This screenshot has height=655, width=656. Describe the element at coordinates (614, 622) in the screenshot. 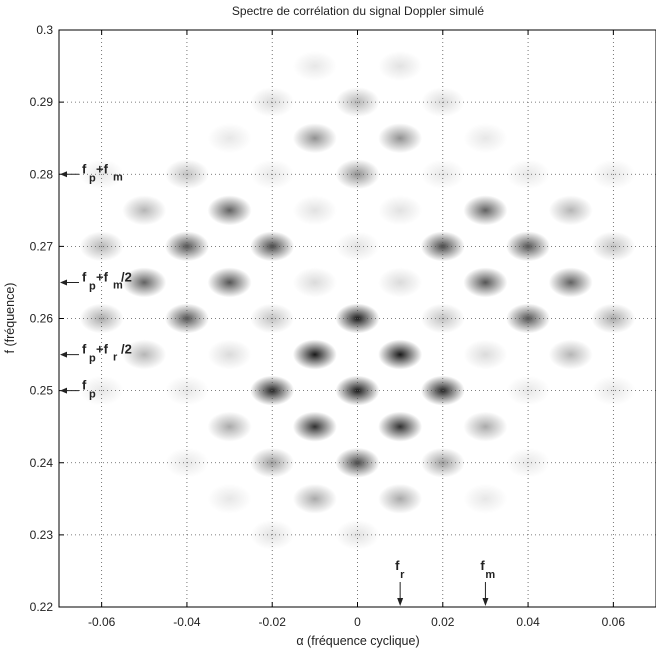

I see `x-tick-label-6: 0.06` at that location.